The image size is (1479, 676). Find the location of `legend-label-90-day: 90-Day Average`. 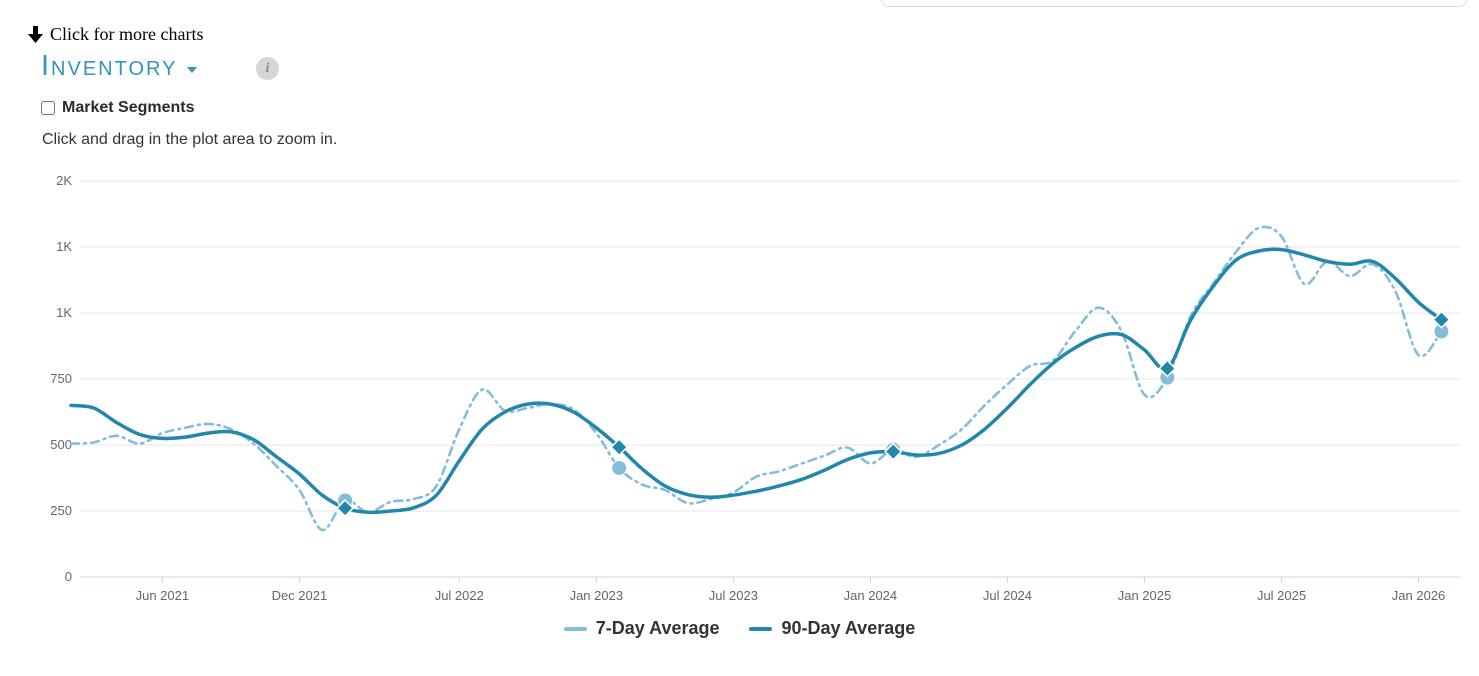

legend-label-90-day: 90-Day Average is located at coordinates (848, 628).